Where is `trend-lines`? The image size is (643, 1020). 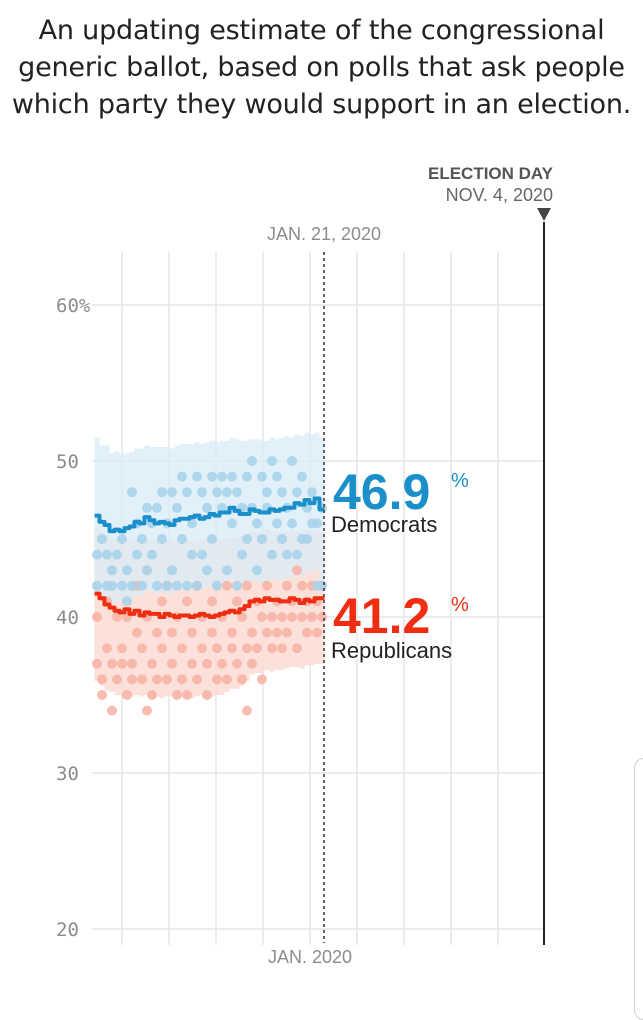 trend-lines is located at coordinates (209, 557).